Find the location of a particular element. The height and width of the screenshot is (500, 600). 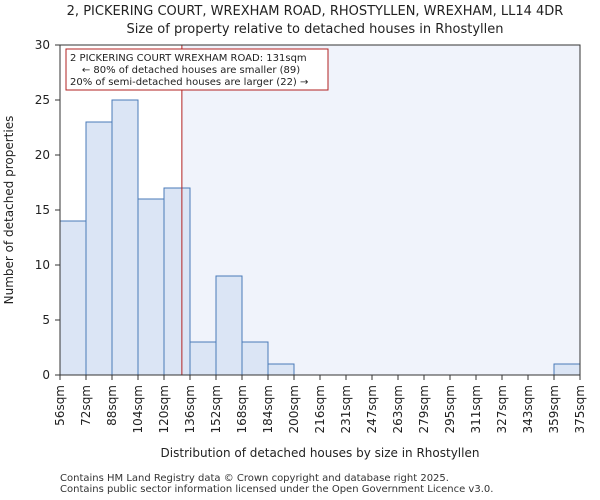

y-tick-label: 15 is located at coordinates (42, 210).